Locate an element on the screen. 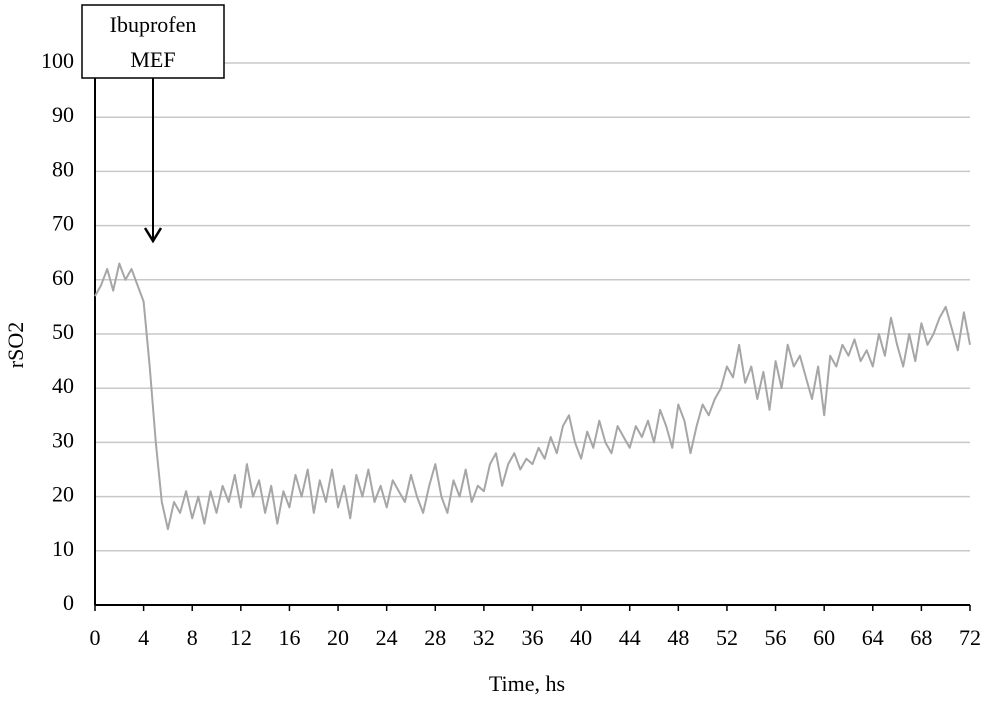 This screenshot has width=1000, height=702. y-tick-label: 80 is located at coordinates (63, 168).